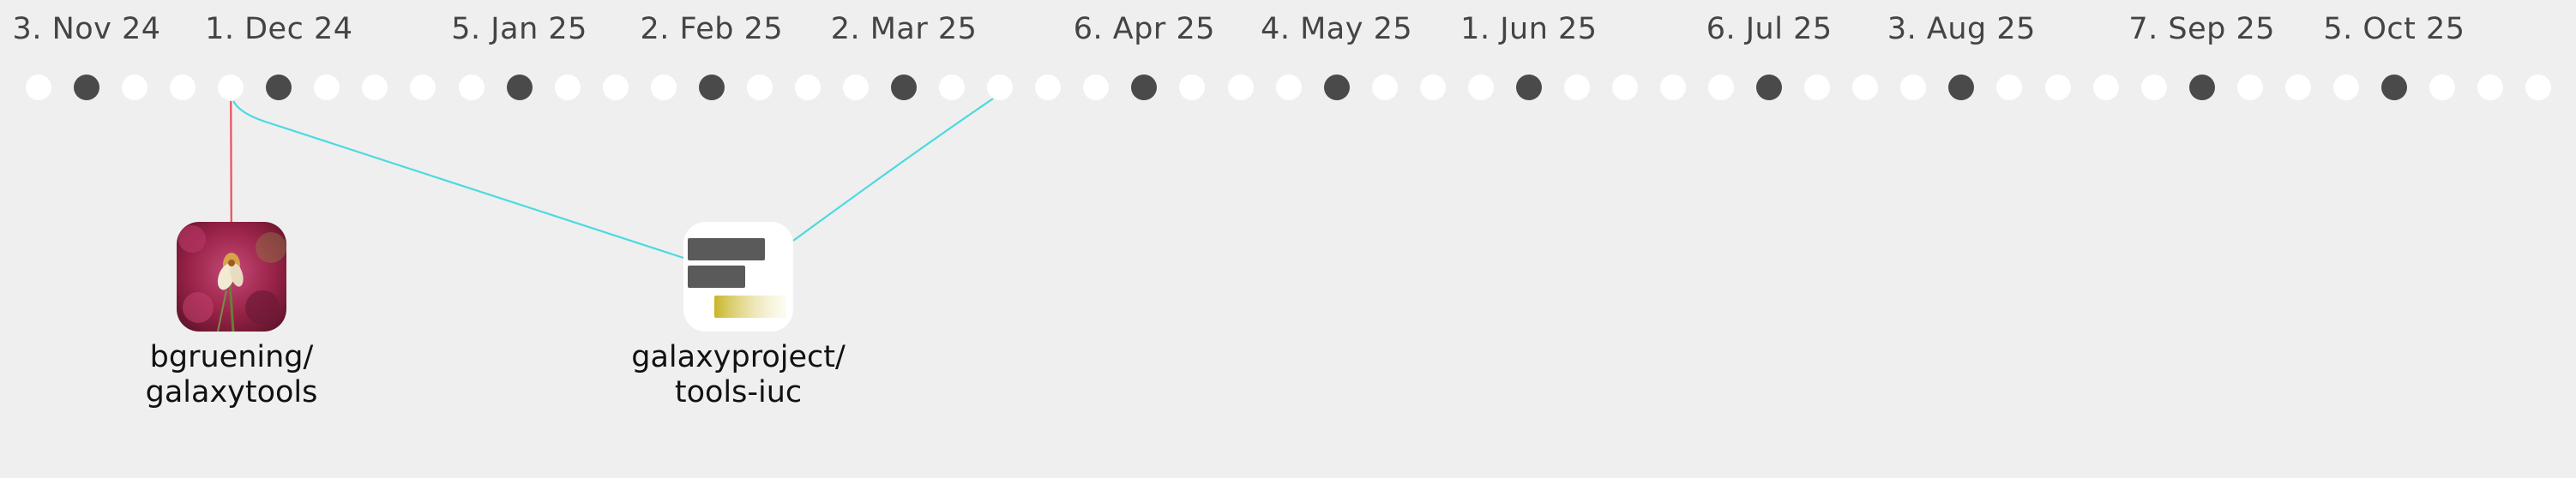  What do you see at coordinates (738, 277) in the screenshot?
I see `bar-logo-avatar` at bounding box center [738, 277].